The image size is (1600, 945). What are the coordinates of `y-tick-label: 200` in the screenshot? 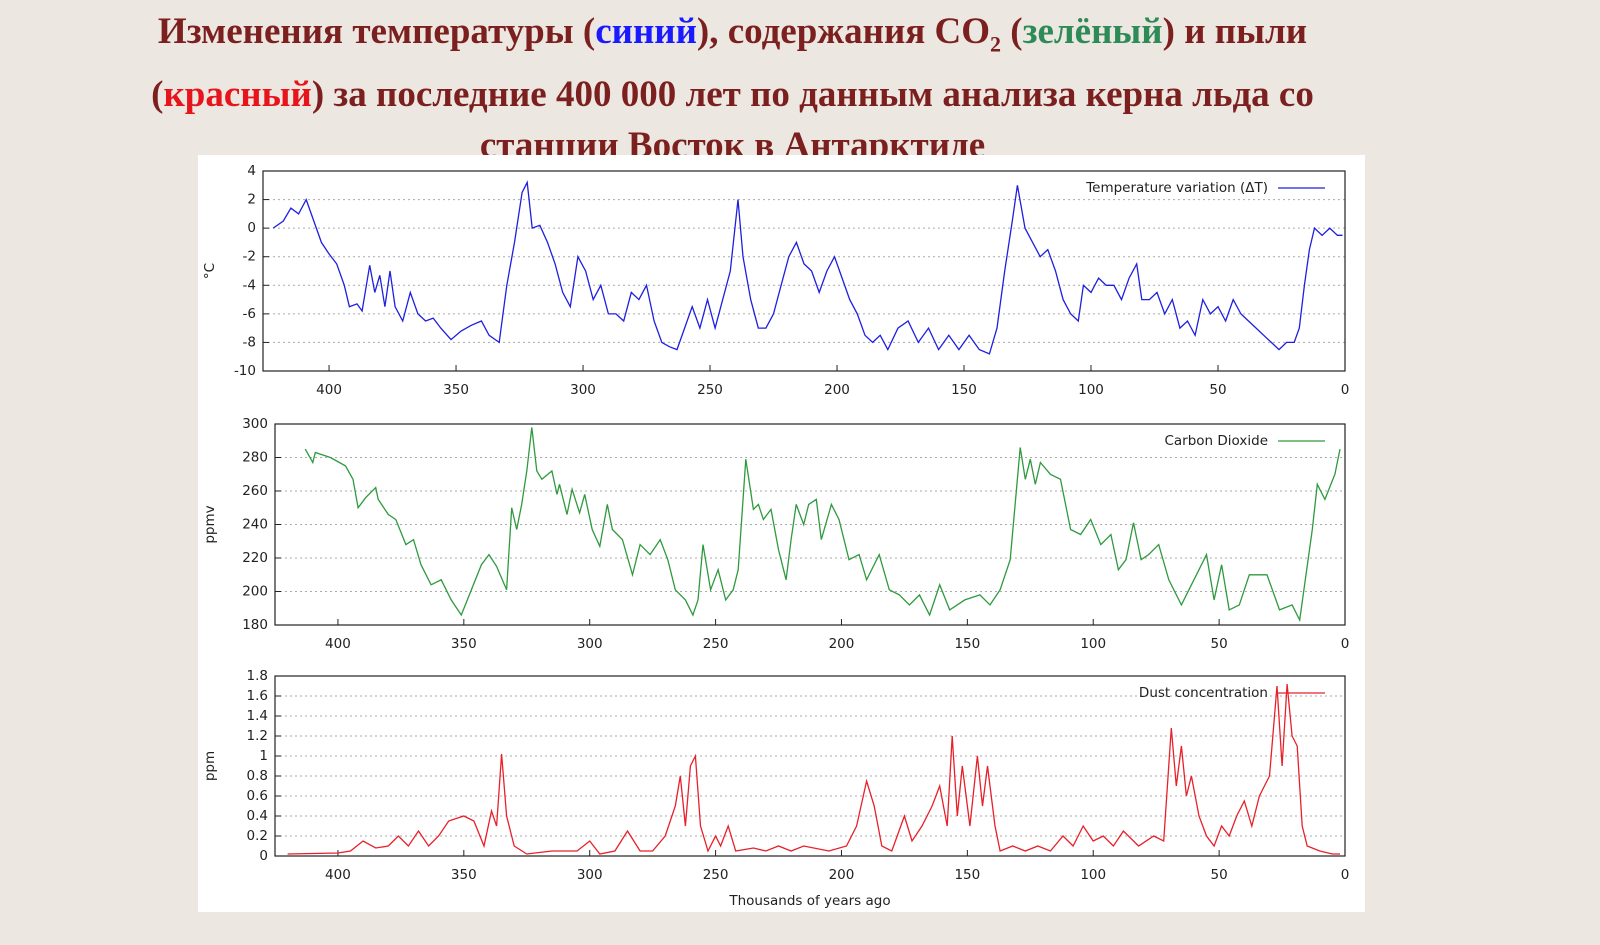 It's located at (255, 592).